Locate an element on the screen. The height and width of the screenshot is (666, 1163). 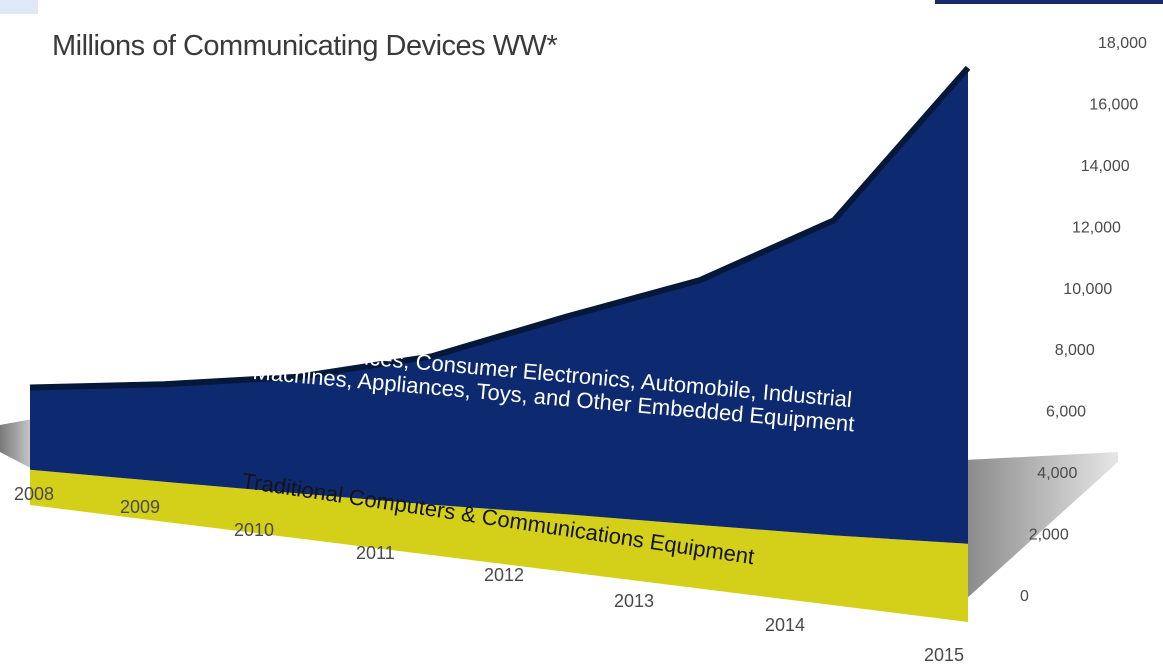
x-tick-label: 2008 is located at coordinates (34, 494).